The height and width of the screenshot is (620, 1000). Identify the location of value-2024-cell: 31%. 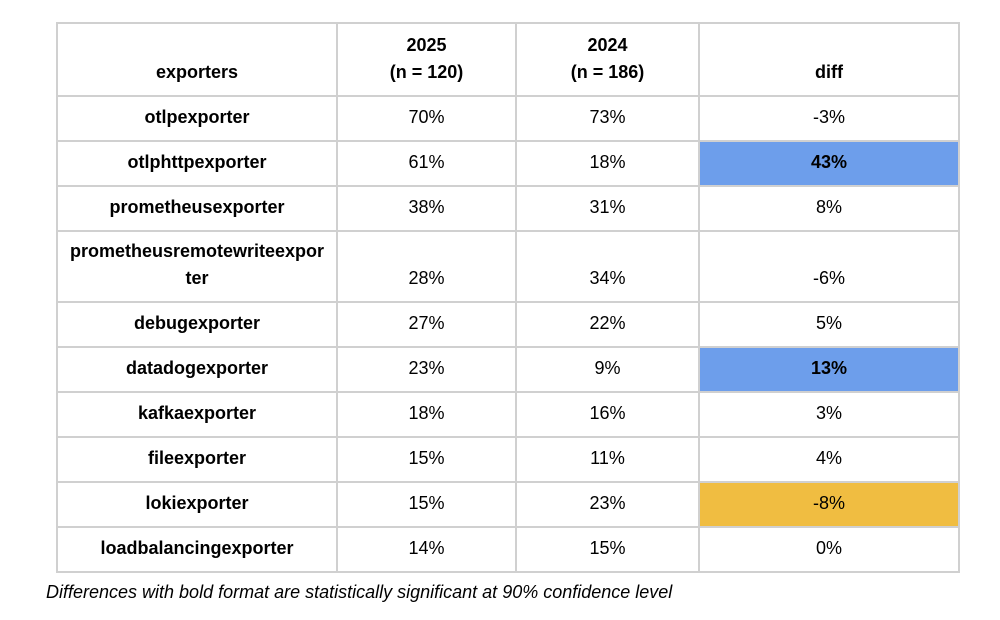
(607, 208).